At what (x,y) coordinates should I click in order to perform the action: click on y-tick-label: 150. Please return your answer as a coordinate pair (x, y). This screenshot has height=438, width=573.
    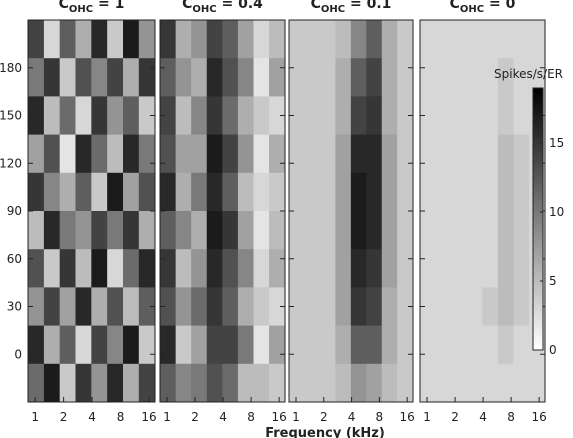
    Looking at the image, I should click on (11, 116).